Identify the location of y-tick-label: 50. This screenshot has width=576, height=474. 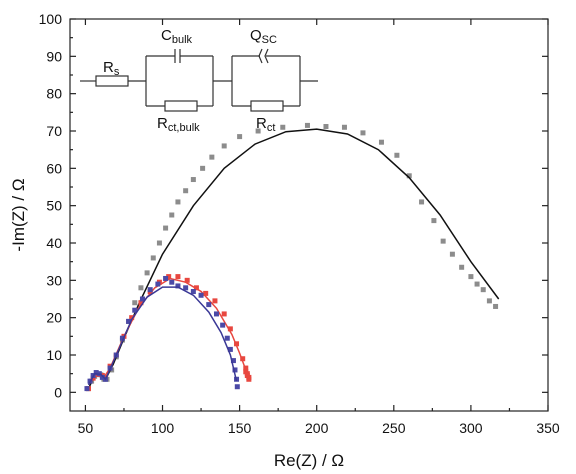
(54, 206).